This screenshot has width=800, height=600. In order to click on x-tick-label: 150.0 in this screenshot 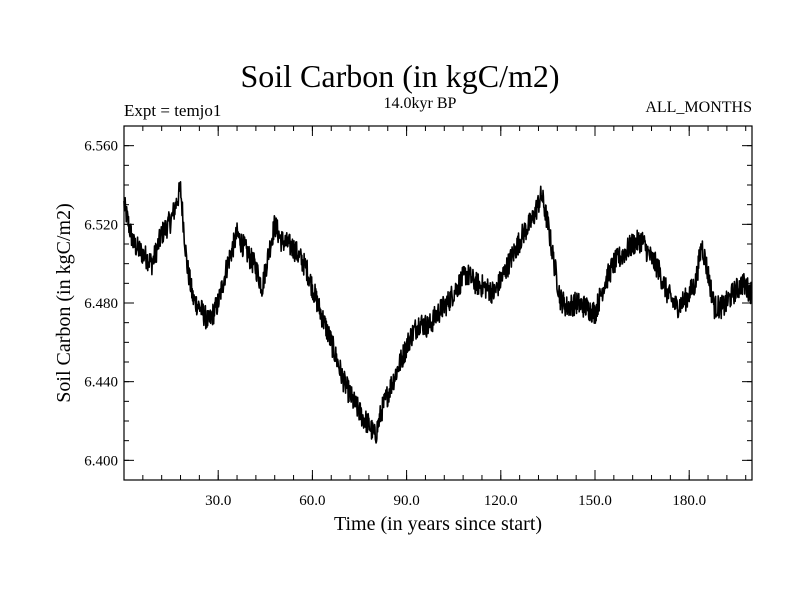, I will do `click(595, 501)`.